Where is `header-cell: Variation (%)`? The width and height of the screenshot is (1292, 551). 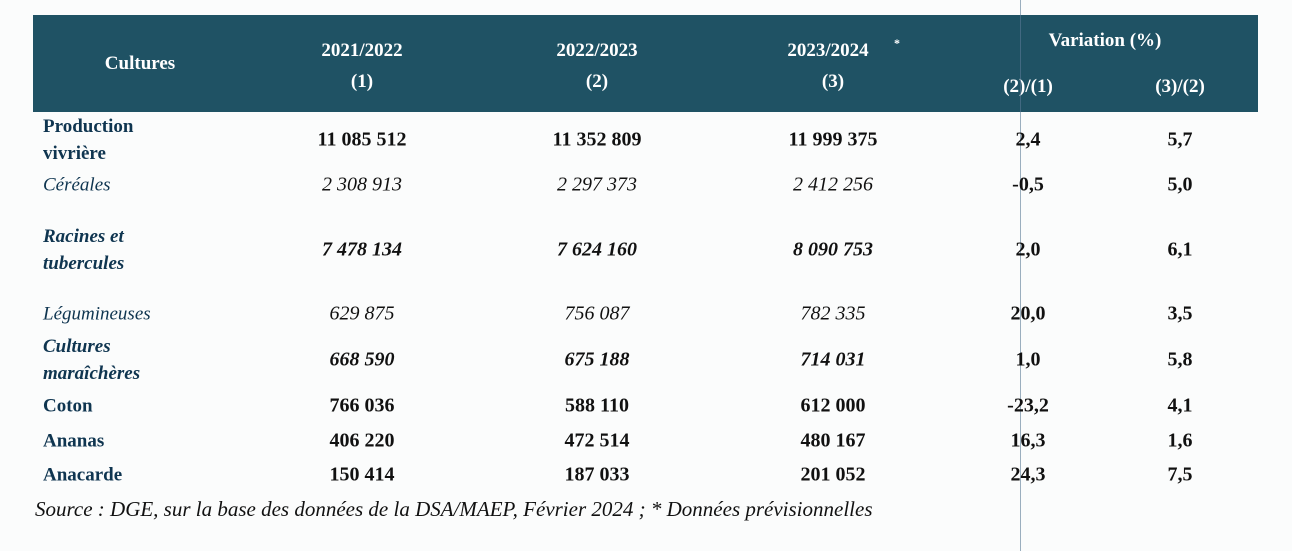 header-cell: Variation (%) is located at coordinates (1105, 40).